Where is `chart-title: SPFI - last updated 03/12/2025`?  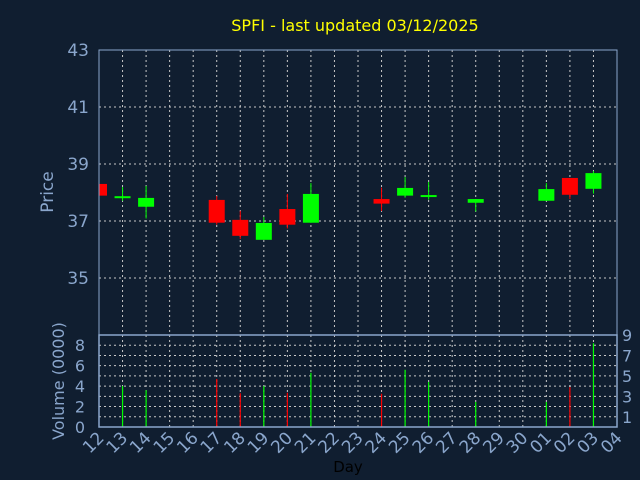 chart-title: SPFI - last updated 03/12/2025 is located at coordinates (354, 25).